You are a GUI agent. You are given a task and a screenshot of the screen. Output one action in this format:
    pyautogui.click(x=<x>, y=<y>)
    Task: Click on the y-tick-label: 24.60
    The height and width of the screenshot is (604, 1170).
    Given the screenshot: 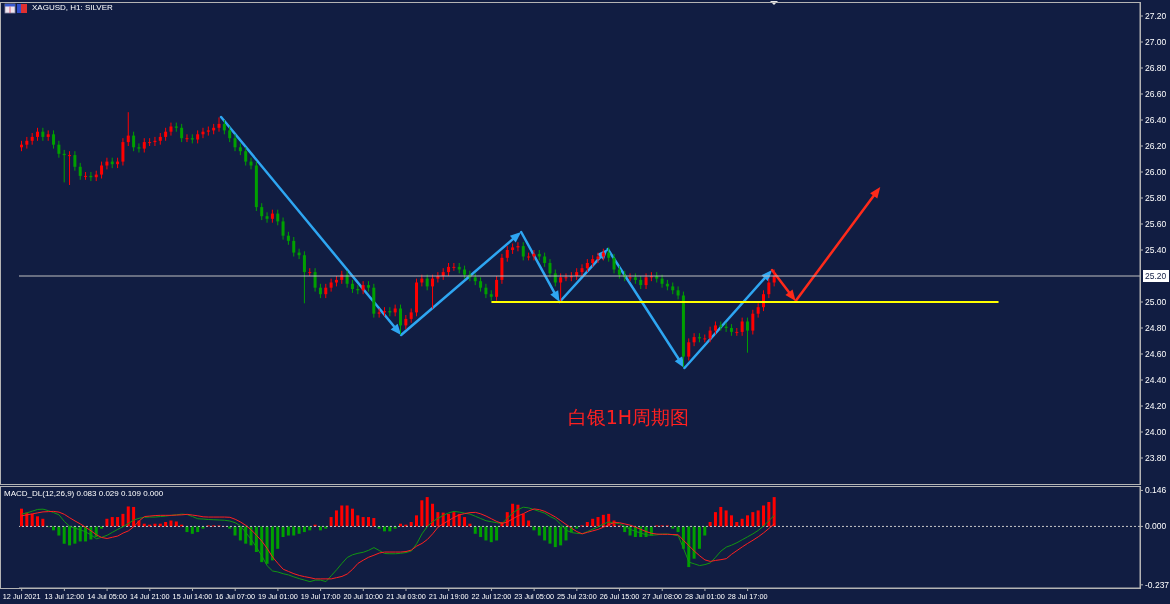 What is the action you would take?
    pyautogui.click(x=1156, y=354)
    